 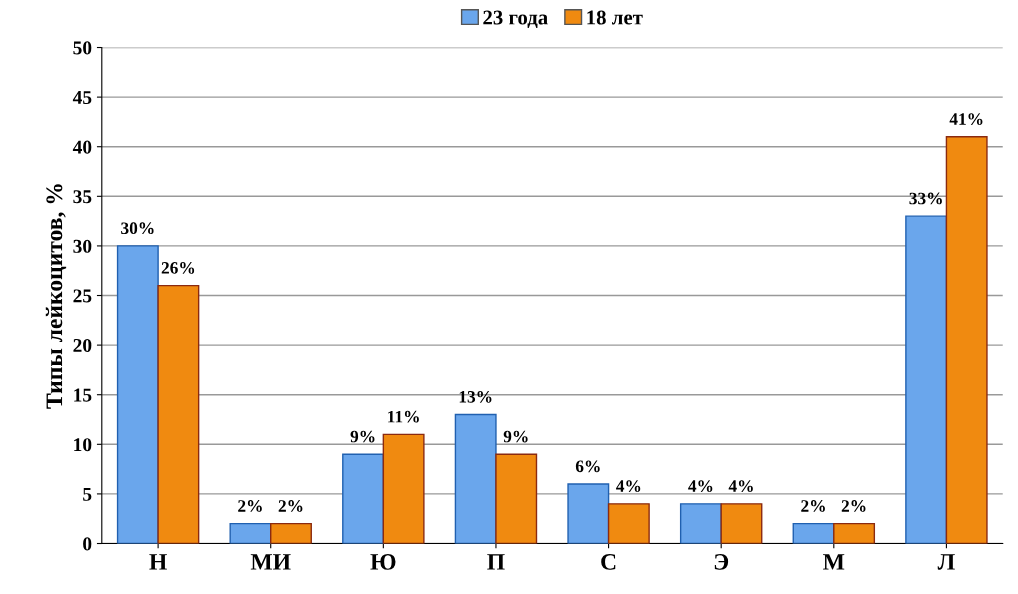 I want to click on legend-label: 23 года, so click(x=515, y=19).